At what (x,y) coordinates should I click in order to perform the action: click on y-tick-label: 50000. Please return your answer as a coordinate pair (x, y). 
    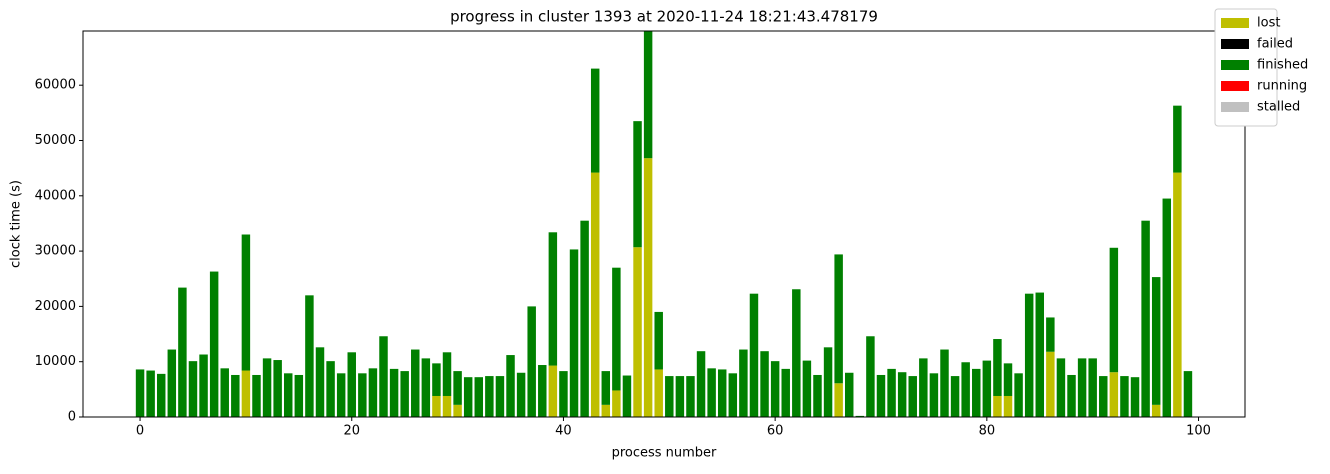
    Looking at the image, I should click on (55, 140).